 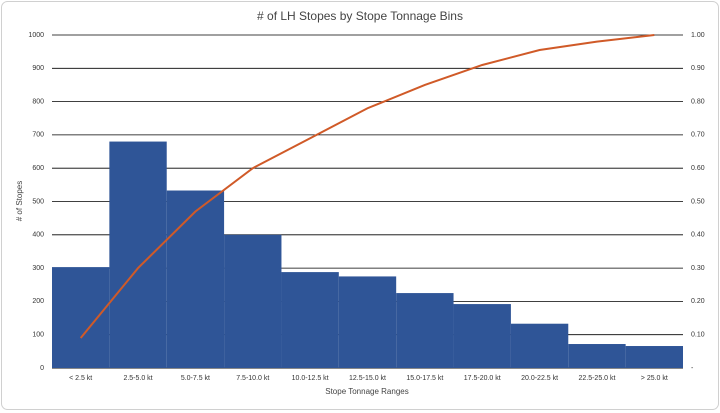 I want to click on x-axis-title: Stope Tonnage Ranges, so click(x=366, y=391).